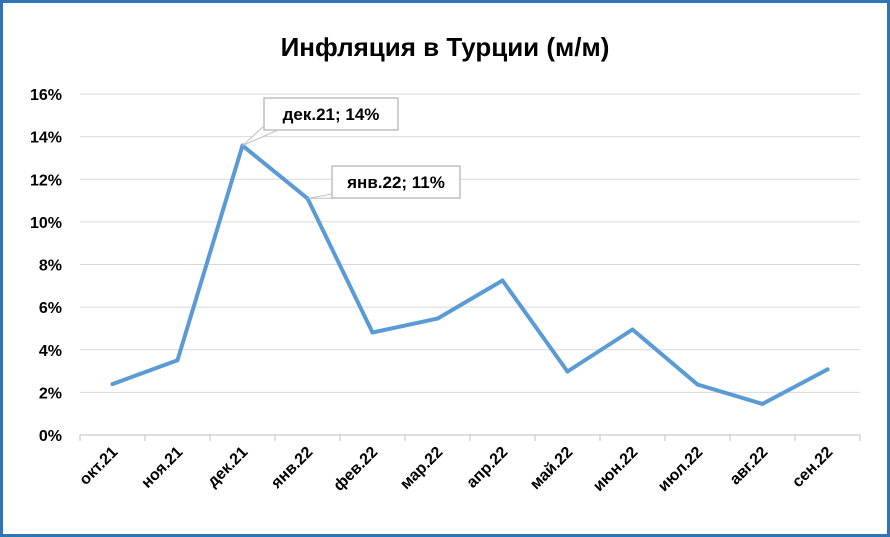 This screenshot has width=890, height=537. I want to click on x-tick-label: дек.21, so click(227, 467).